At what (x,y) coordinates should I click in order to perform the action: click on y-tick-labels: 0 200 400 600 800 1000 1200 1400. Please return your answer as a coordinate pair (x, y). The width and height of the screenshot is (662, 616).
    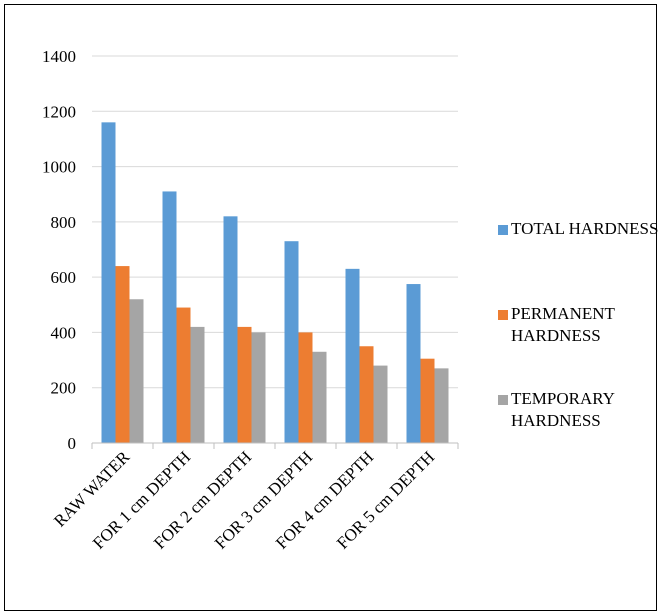
    Looking at the image, I should click on (59, 250).